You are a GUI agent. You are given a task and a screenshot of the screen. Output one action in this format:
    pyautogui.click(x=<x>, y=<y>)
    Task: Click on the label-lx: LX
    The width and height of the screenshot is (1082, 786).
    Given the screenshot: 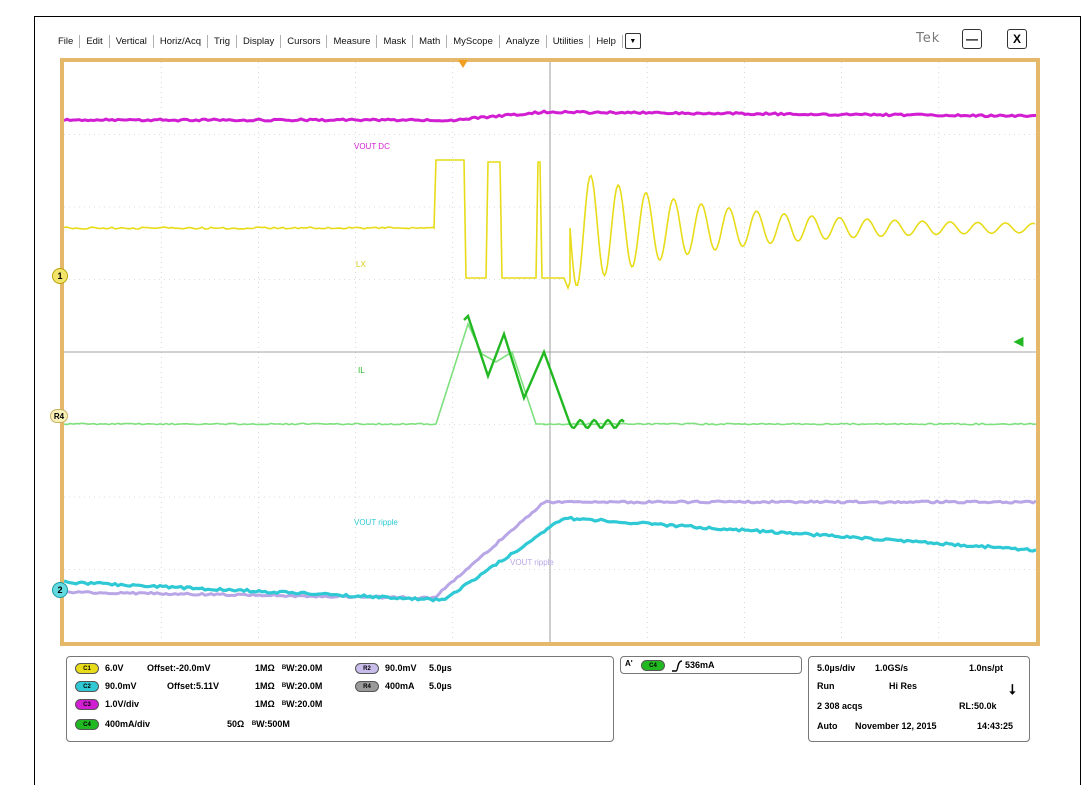 What is the action you would take?
    pyautogui.click(x=361, y=264)
    